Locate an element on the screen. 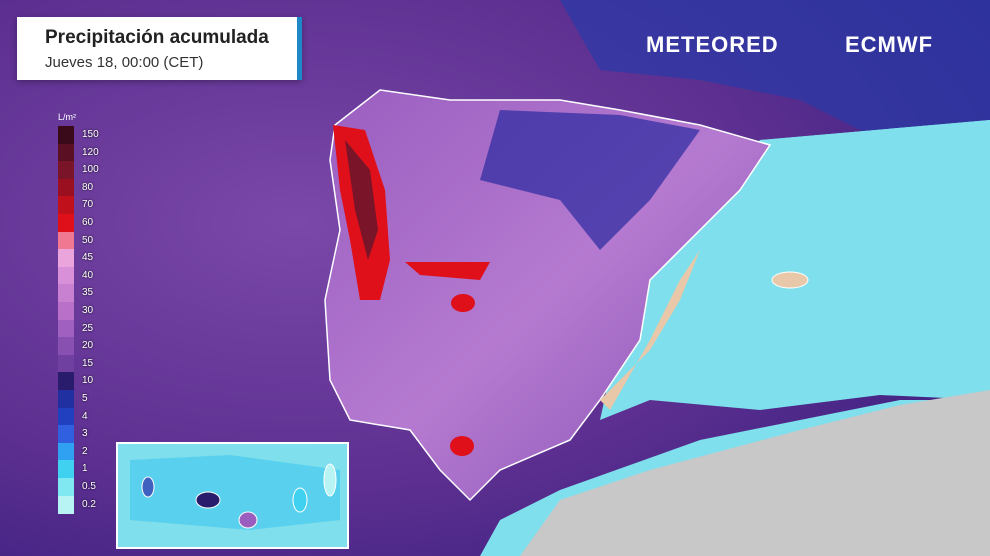  legend-label: 4 is located at coordinates (85, 416).